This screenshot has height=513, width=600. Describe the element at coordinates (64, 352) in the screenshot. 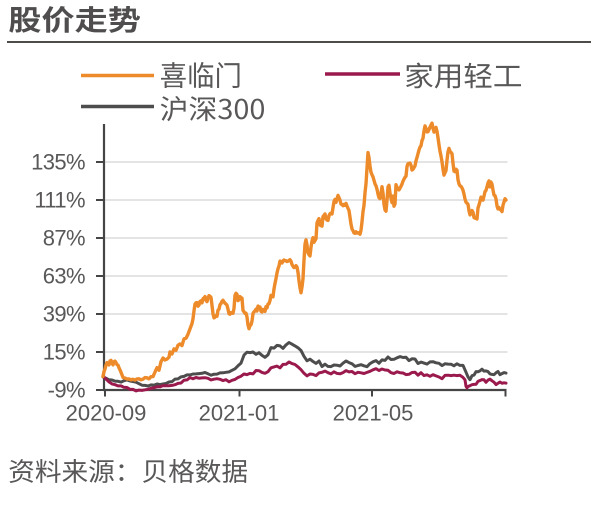

I see `svg-text: 15%` at that location.